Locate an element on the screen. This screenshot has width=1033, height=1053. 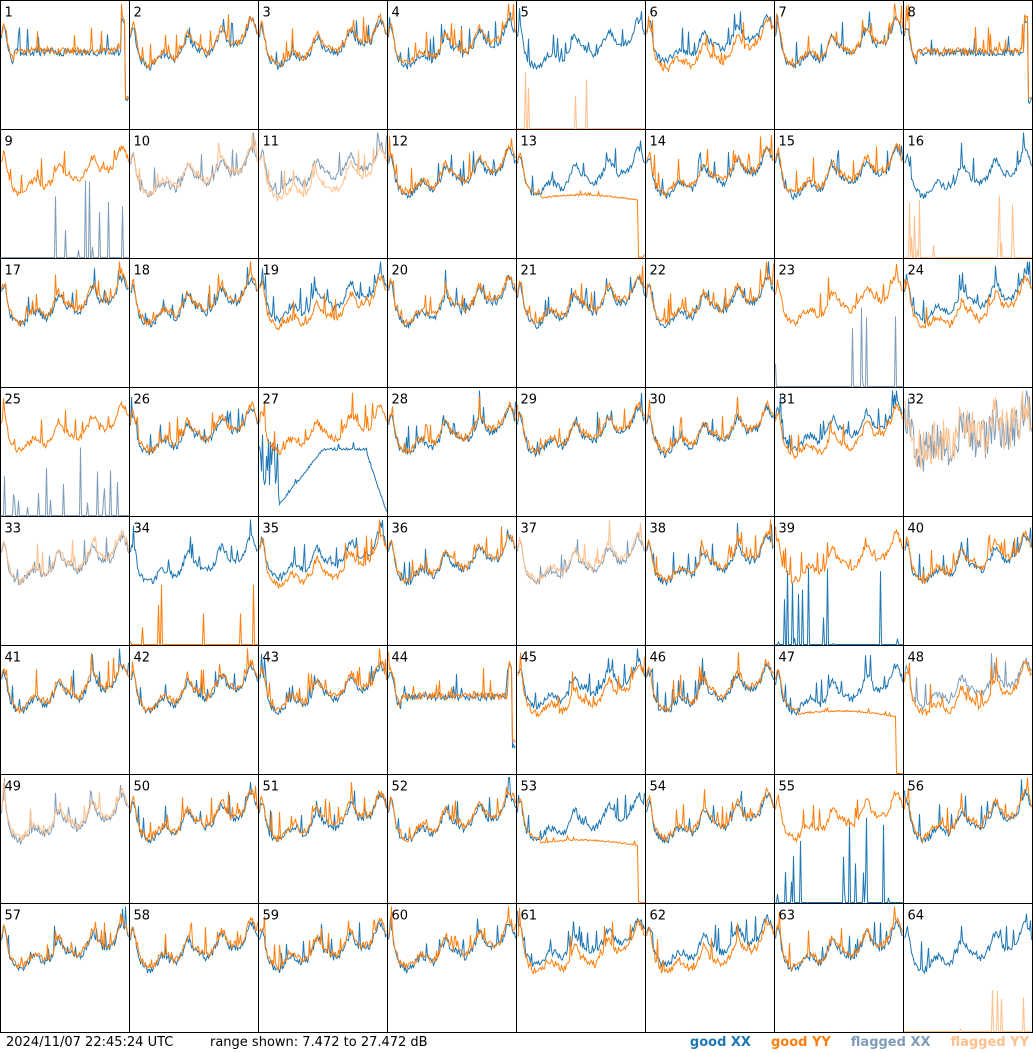
panel-10: 10 is located at coordinates (194, 194).